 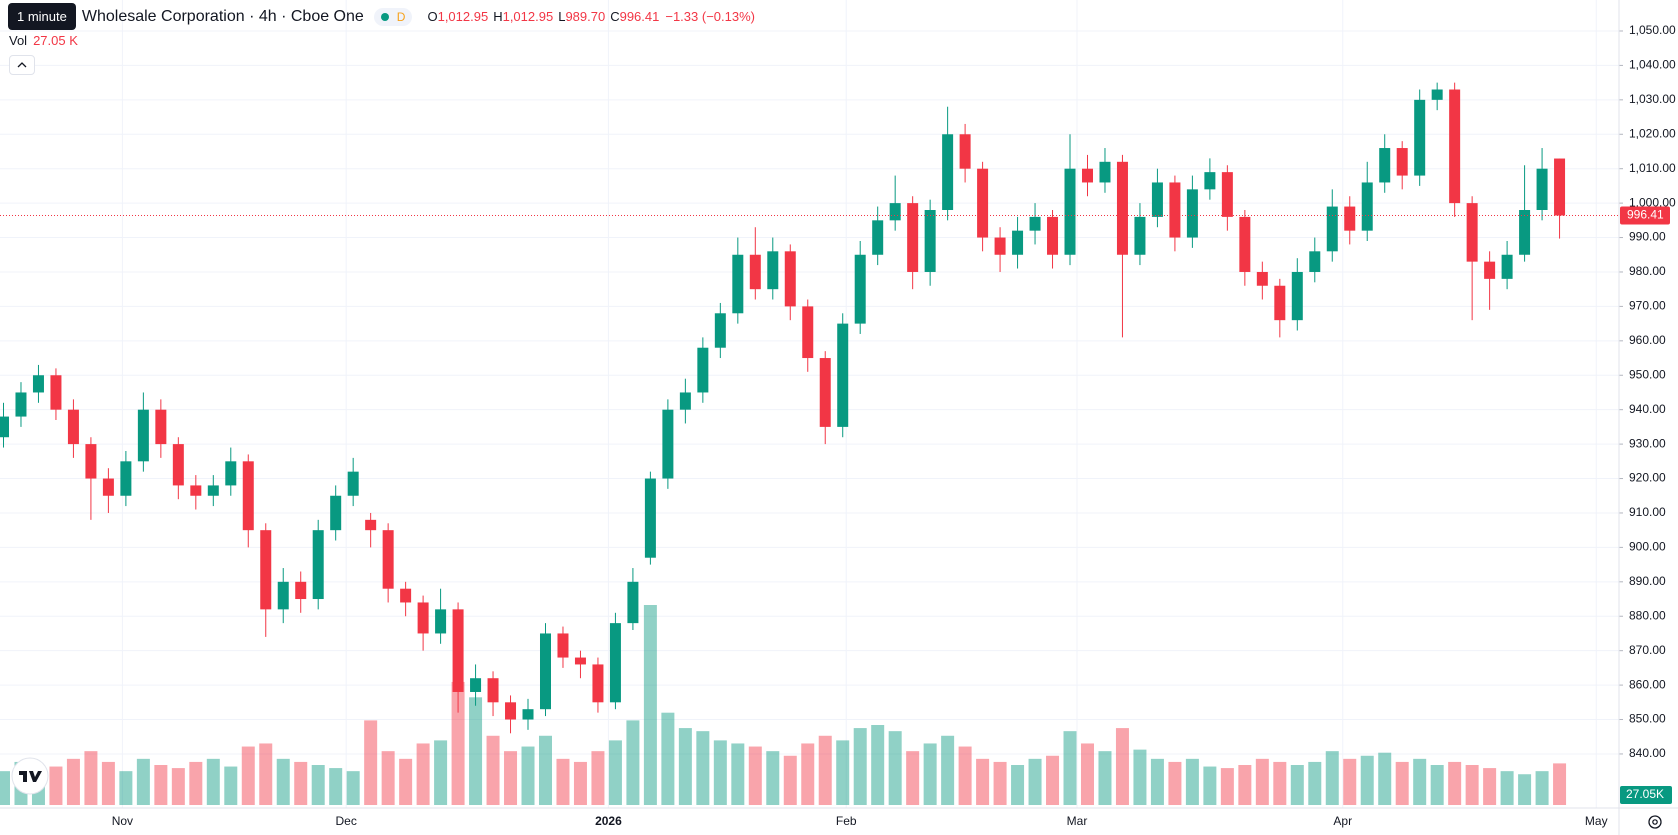 I want to click on ohlc-value: 996.41, so click(x=639, y=16).